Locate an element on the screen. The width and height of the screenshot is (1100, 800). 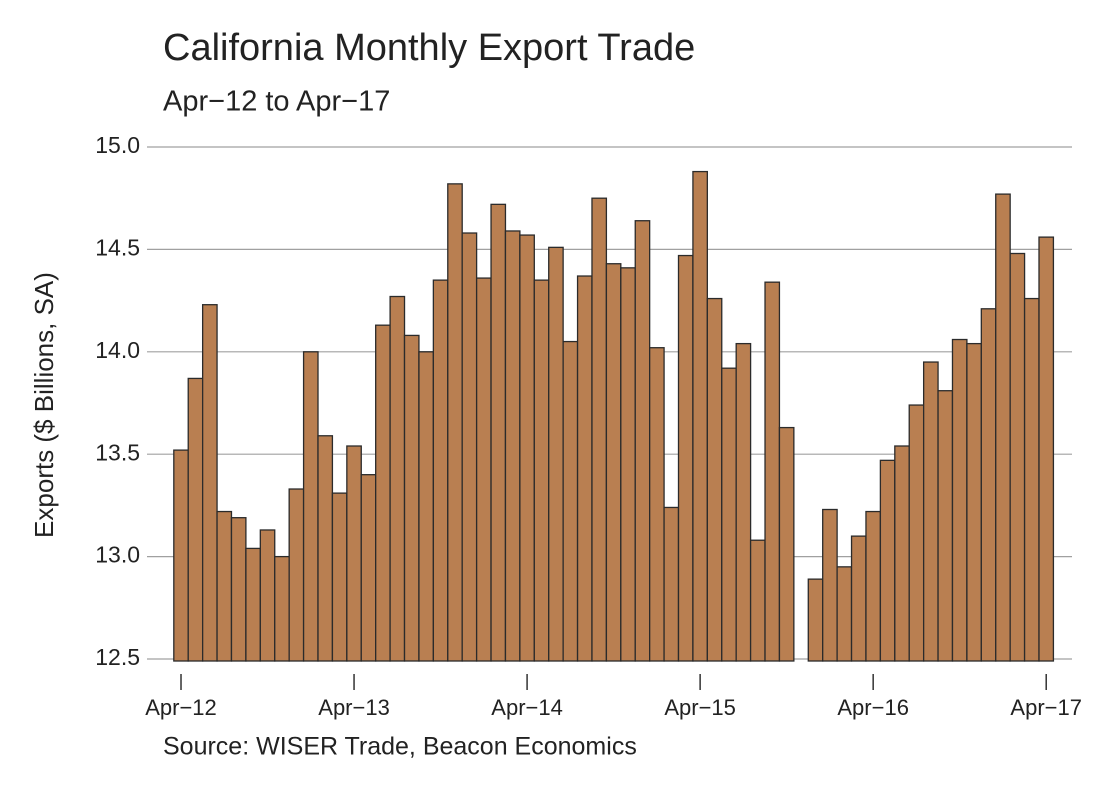
x-tick-label: Apr−13 is located at coordinates (354, 707).